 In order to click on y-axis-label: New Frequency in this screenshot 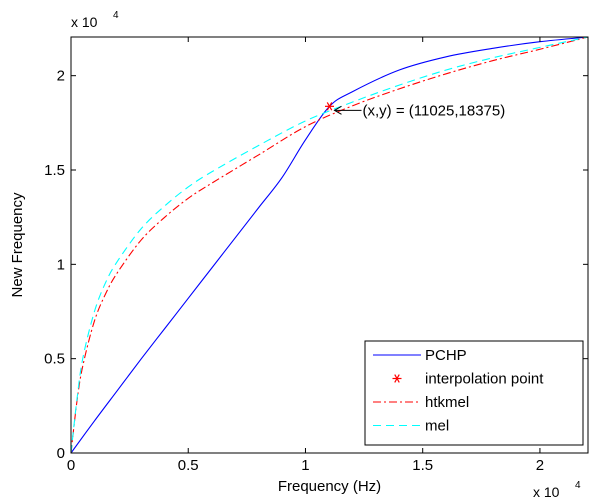, I will do `click(17, 245)`.